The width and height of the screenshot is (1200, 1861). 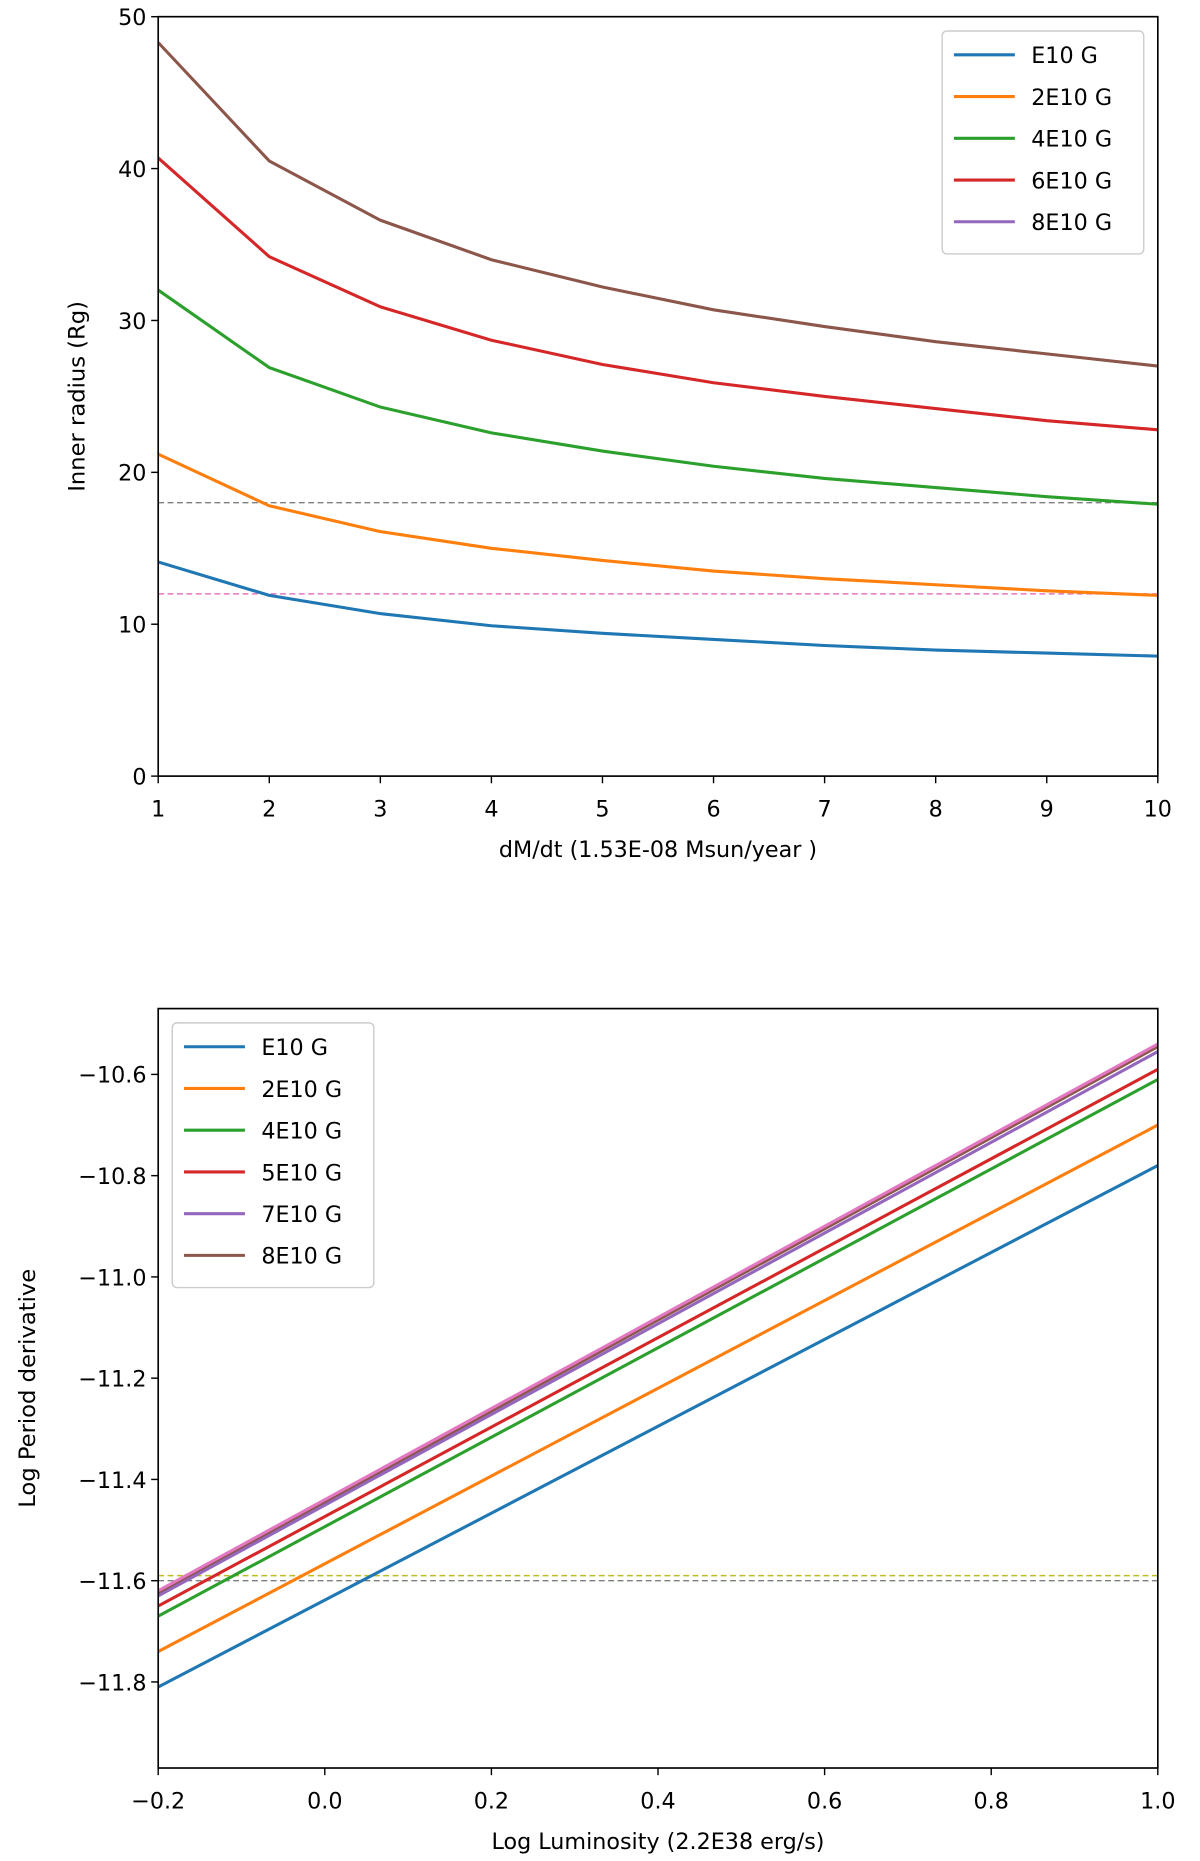 What do you see at coordinates (132, 625) in the screenshot?
I see `y-tick-label: 10` at bounding box center [132, 625].